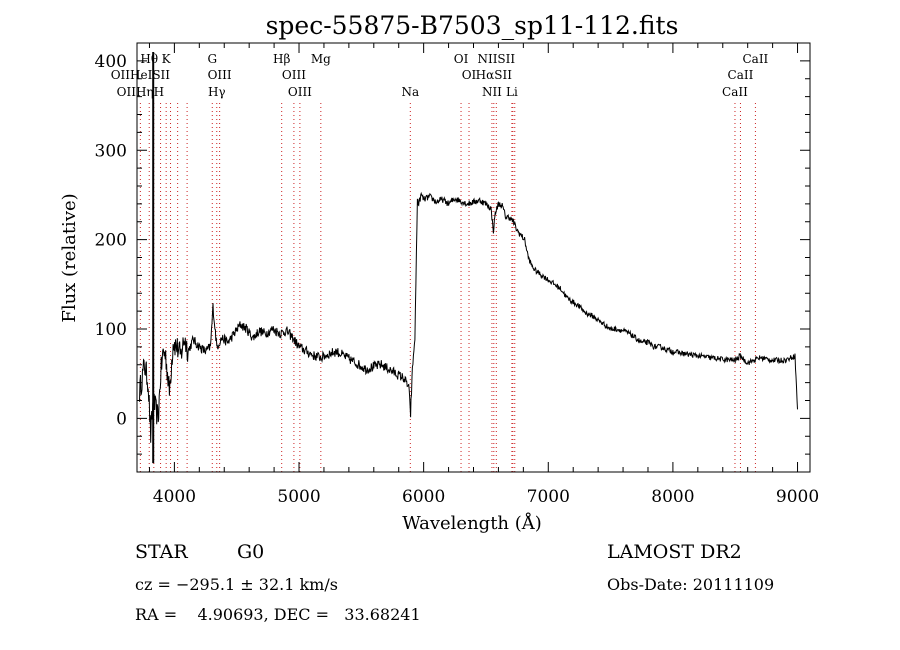 This screenshot has width=900, height=650. What do you see at coordinates (212, 59) in the screenshot?
I see `line-label: G` at bounding box center [212, 59].